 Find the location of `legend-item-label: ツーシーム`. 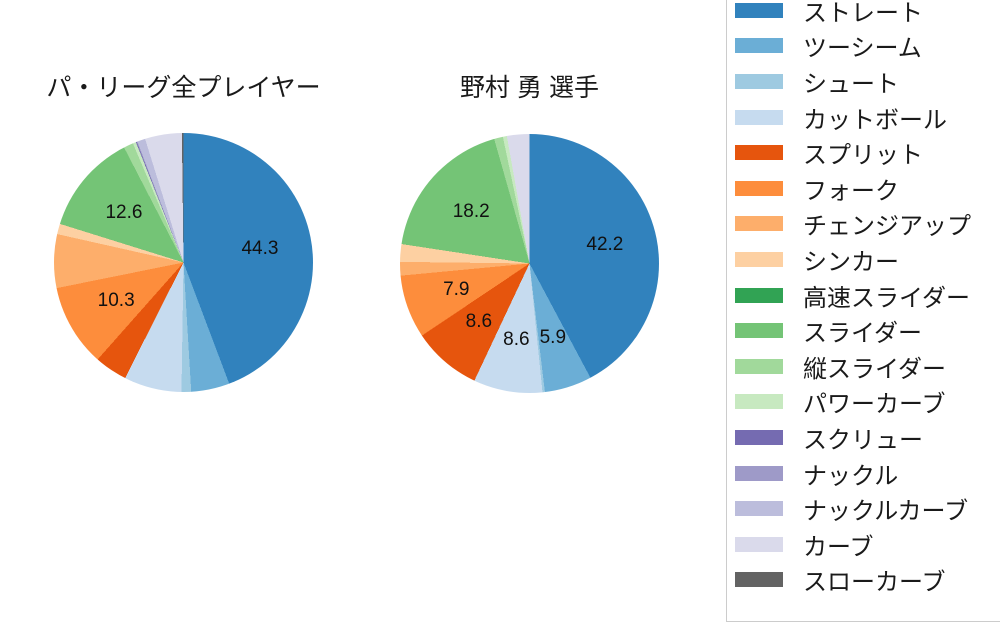

legend-item-label: ツーシーム is located at coordinates (862, 49).